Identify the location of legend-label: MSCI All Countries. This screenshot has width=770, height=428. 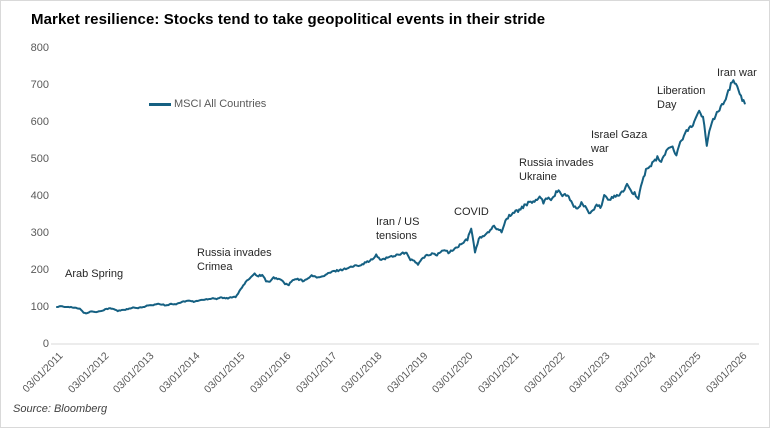
(220, 104).